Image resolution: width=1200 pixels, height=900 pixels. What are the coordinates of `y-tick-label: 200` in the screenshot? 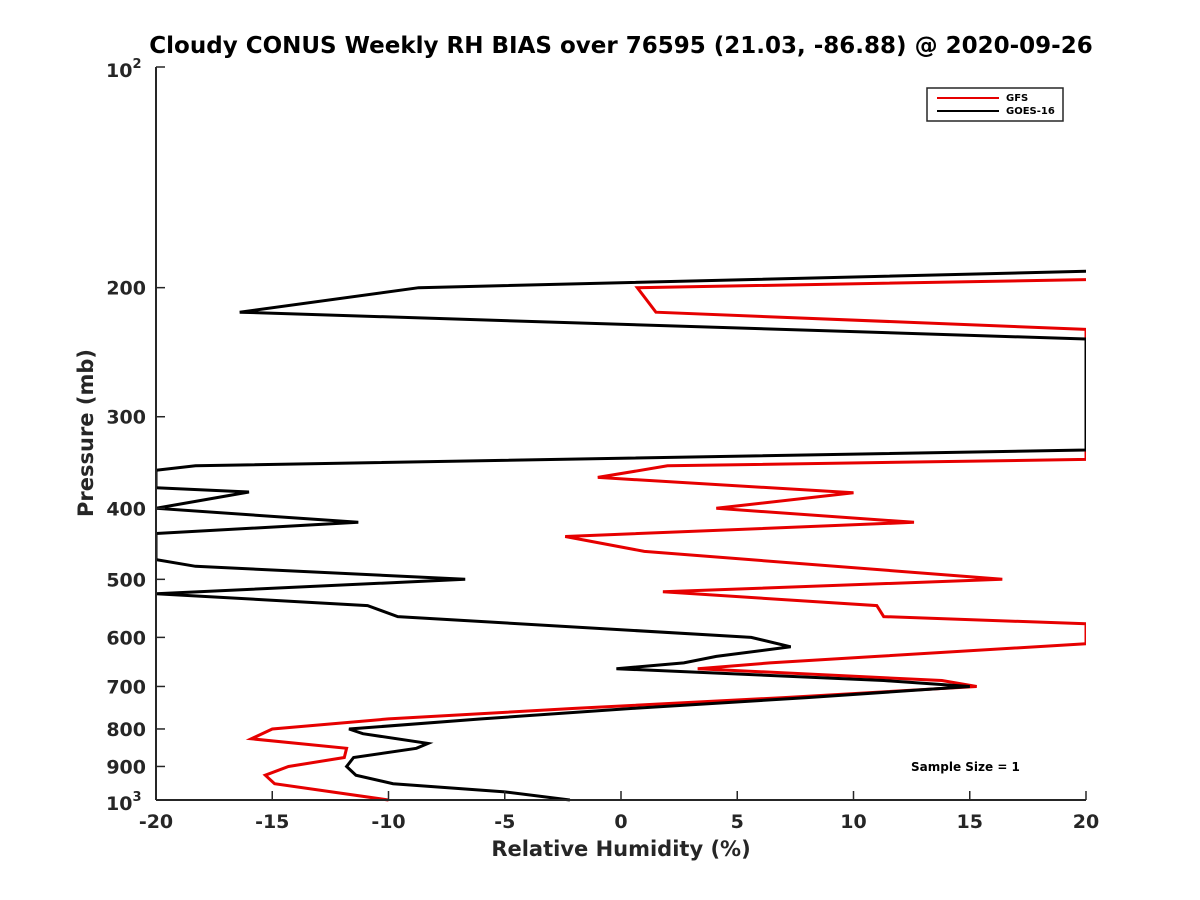 It's located at (126, 289).